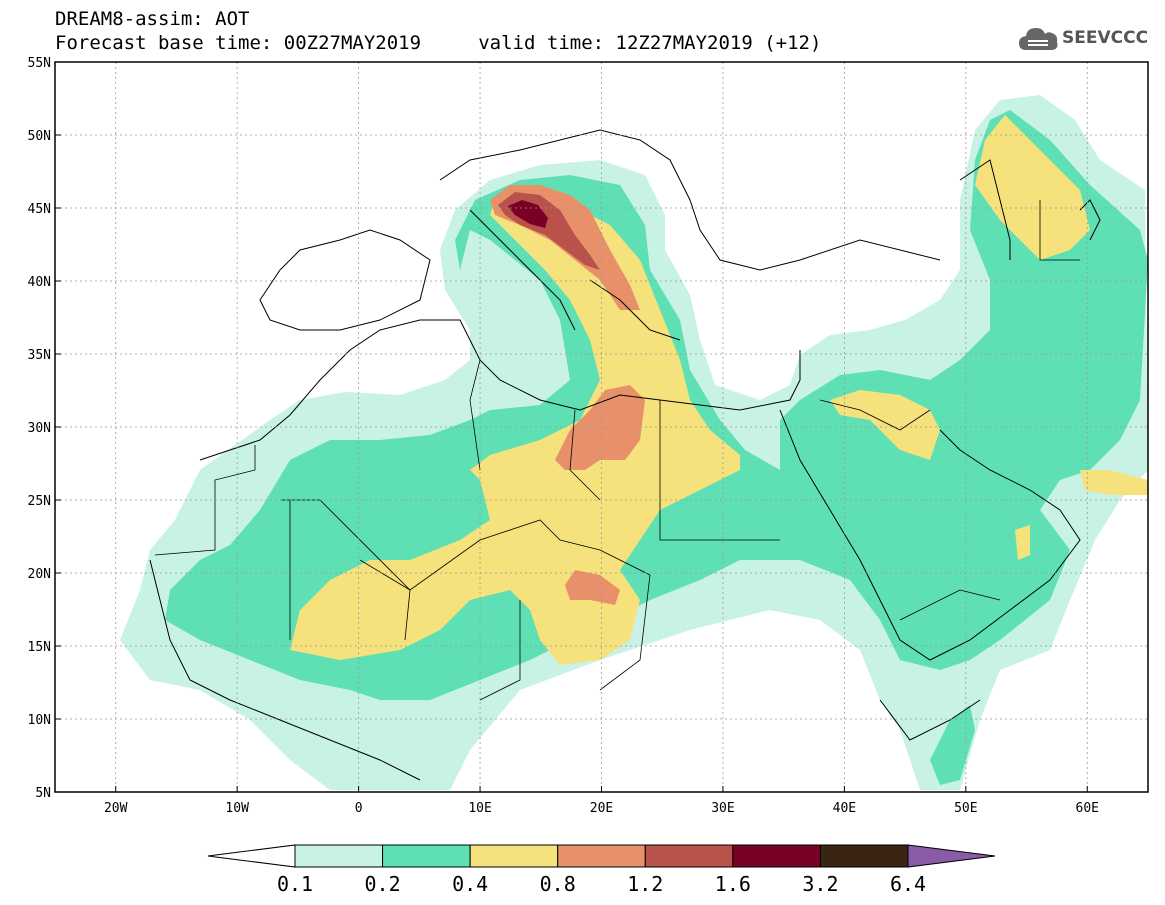 This screenshot has width=1165, height=905. I want to click on aot-contour-0.4-iran, so click(1114, 482).